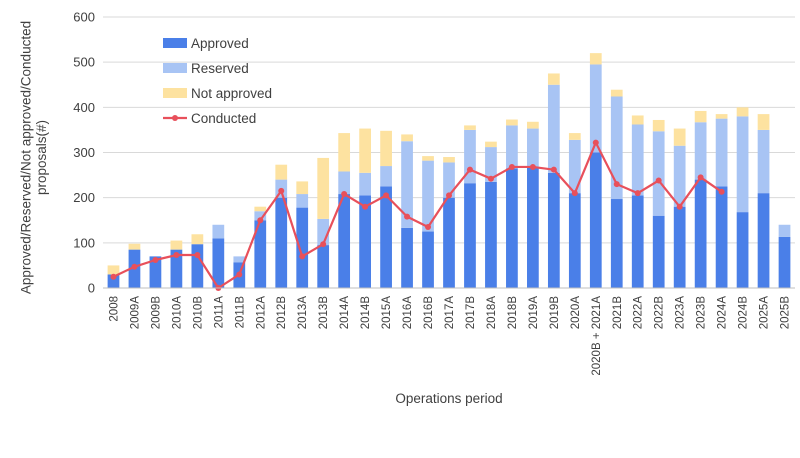 This screenshot has height=458, width=800. I want to click on x-tick-label: 2018A, so click(492, 313).